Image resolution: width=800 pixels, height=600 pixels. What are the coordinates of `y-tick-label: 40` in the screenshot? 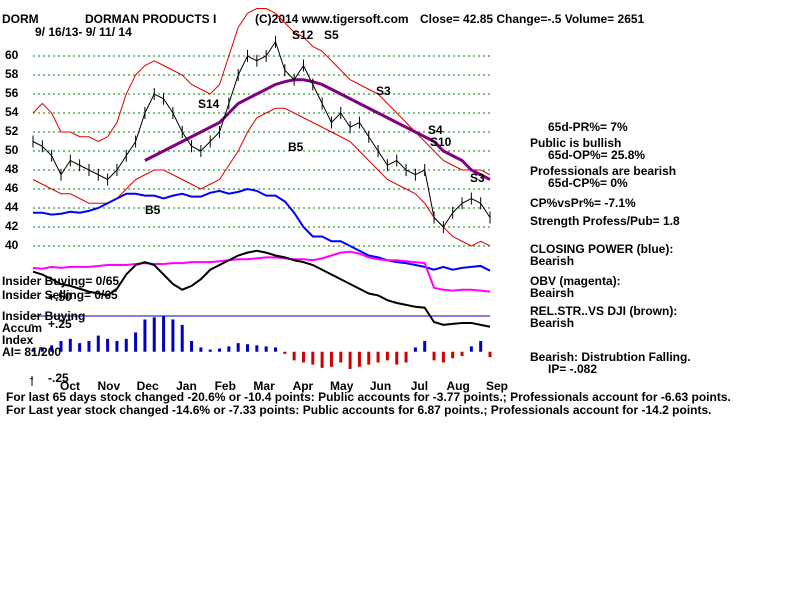 It's located at (12, 245).